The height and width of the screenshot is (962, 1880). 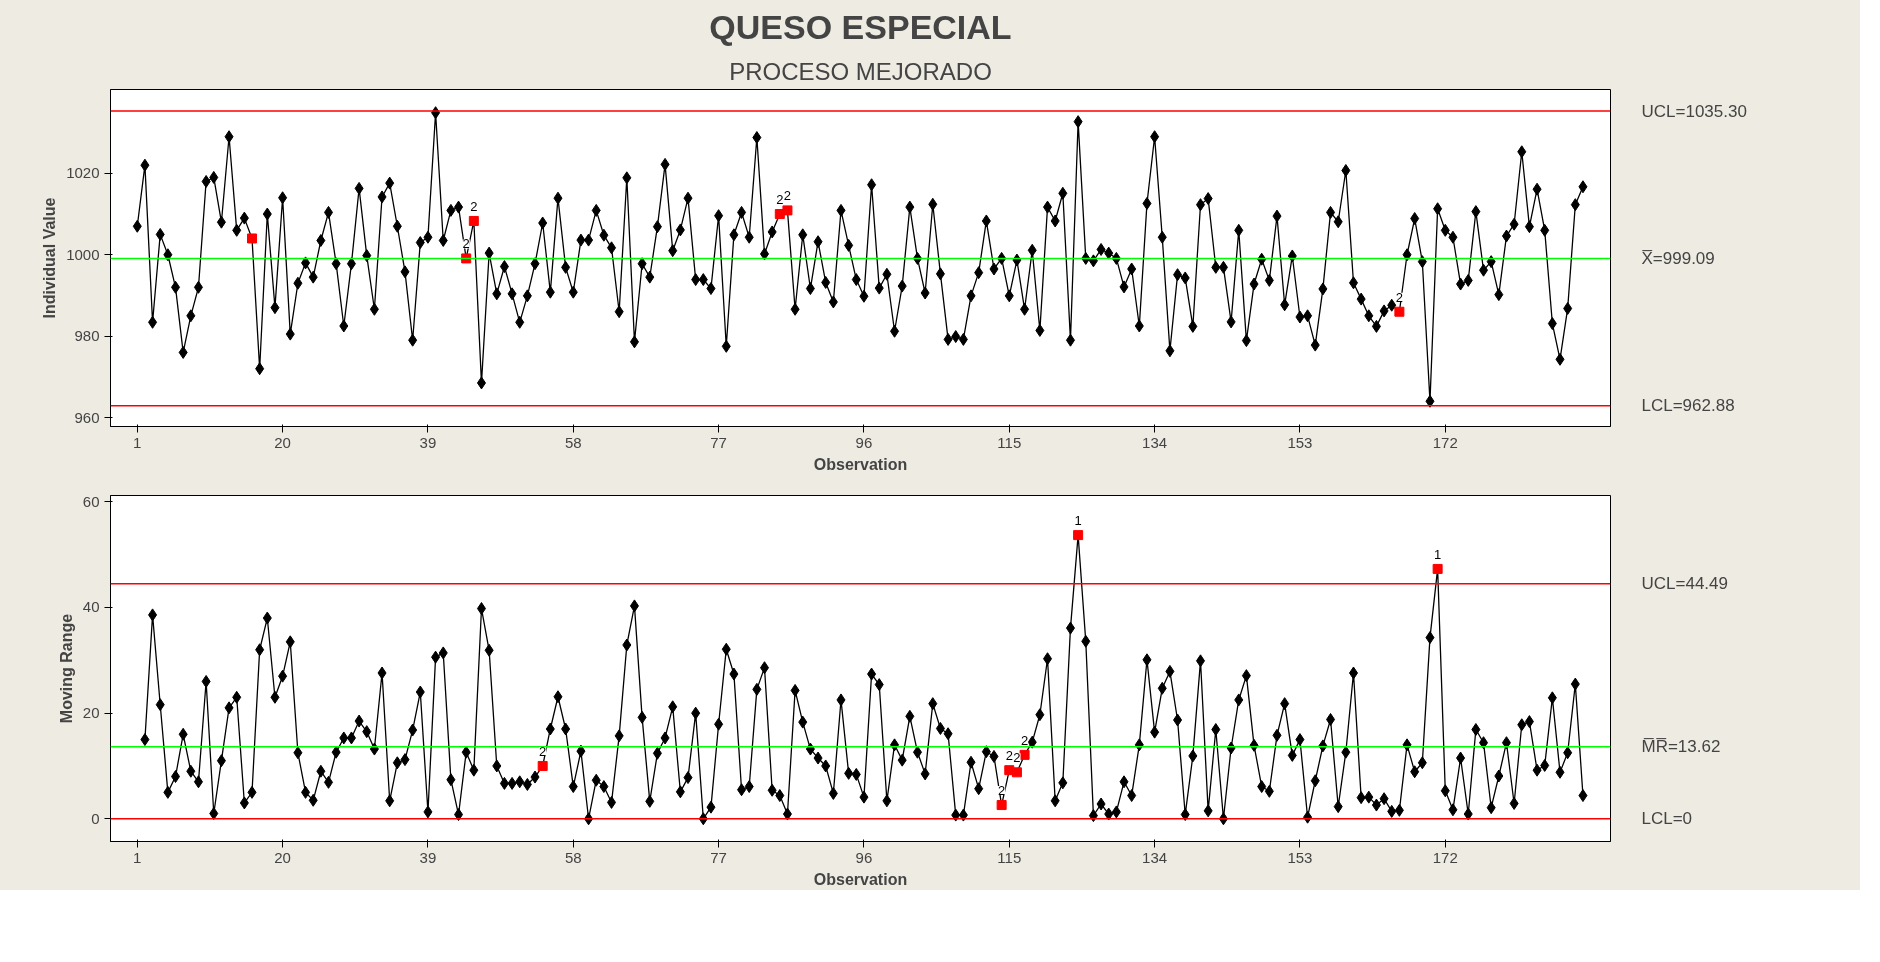 What do you see at coordinates (1678, 258) in the screenshot?
I see `ref-line-label: X̅=999.09` at bounding box center [1678, 258].